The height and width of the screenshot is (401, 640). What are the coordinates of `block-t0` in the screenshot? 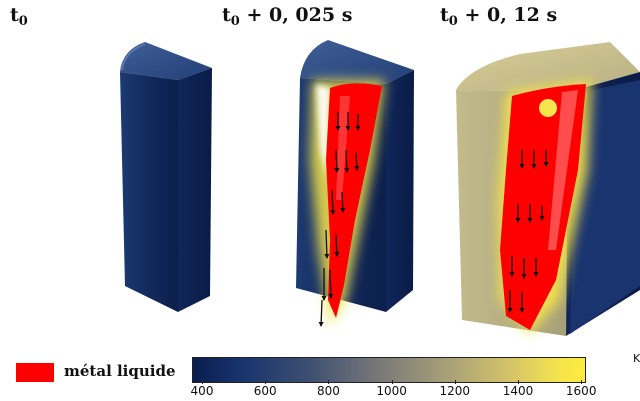 It's located at (166, 177).